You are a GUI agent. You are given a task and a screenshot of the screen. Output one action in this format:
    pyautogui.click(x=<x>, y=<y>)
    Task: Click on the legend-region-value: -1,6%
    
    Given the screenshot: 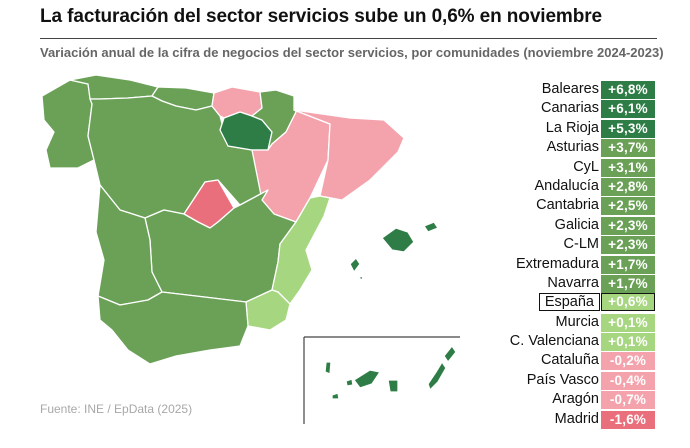 What is the action you would take?
    pyautogui.click(x=628, y=419)
    